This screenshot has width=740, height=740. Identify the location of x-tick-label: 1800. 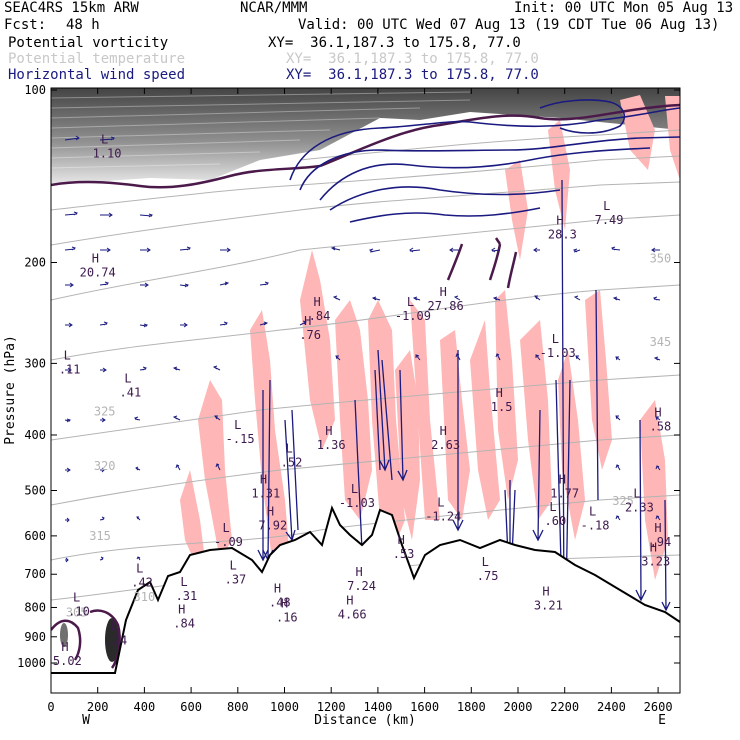
(471, 707).